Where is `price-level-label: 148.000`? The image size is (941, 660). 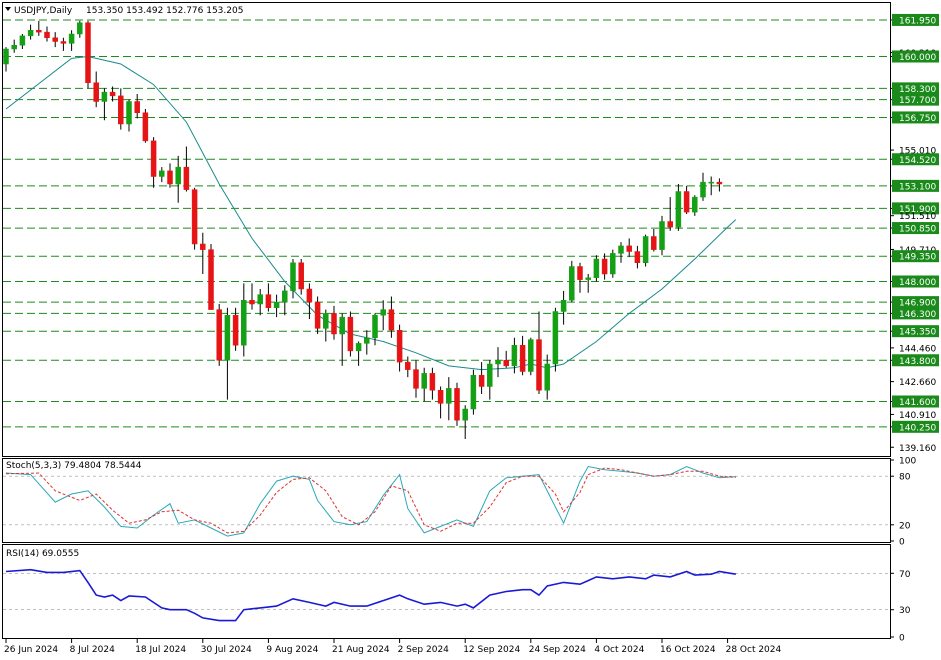
price-level-label: 148.000 is located at coordinates (917, 283).